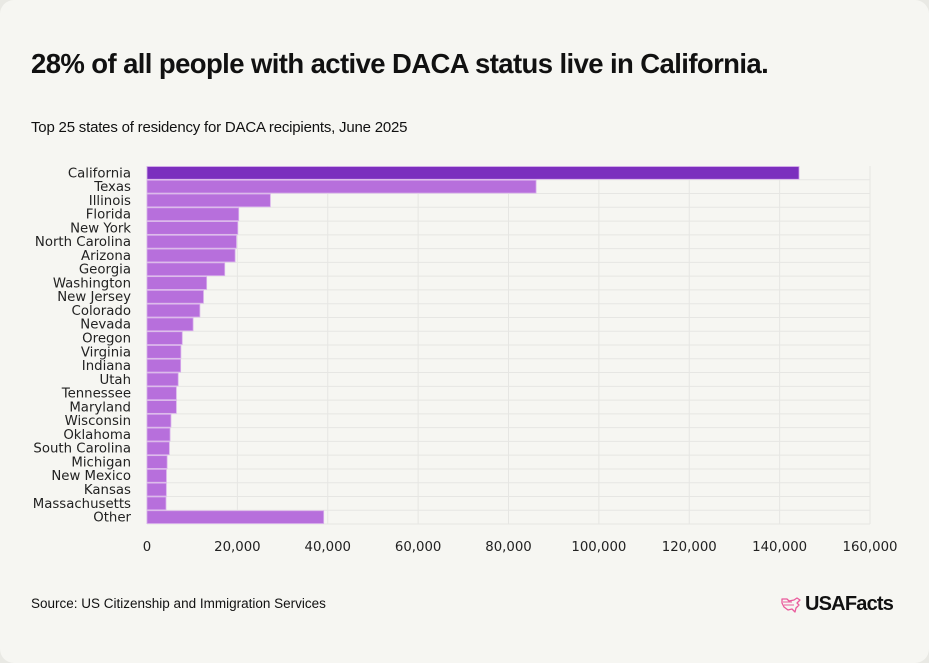 This screenshot has height=663, width=929. Describe the element at coordinates (870, 547) in the screenshot. I see `x-tick-label: 160,000` at that location.